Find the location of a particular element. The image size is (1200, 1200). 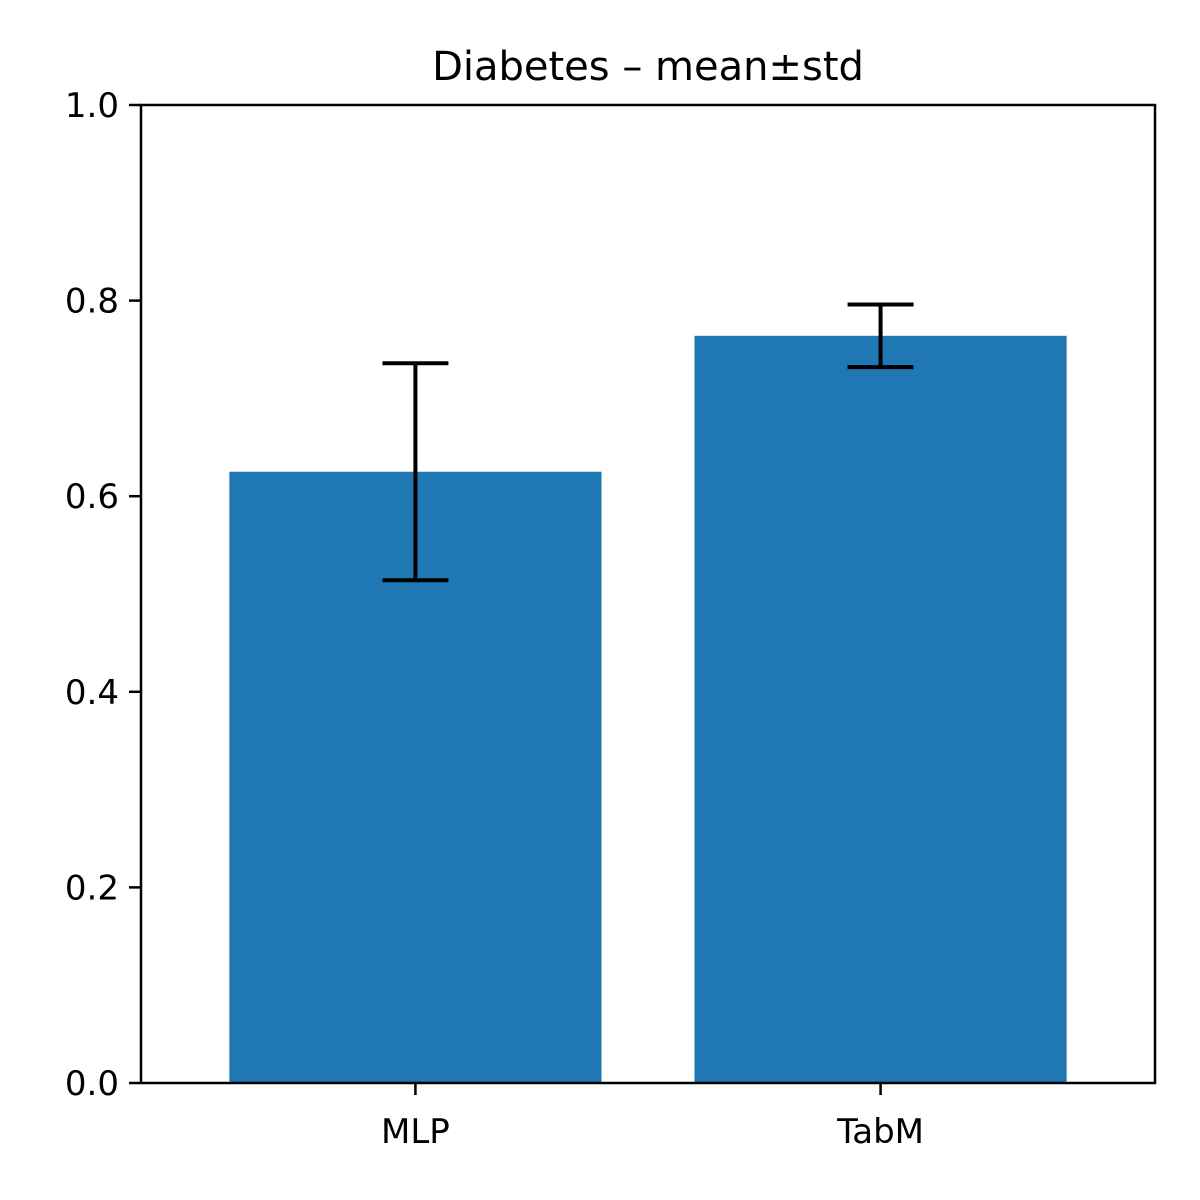

y-tick-label: 0.4 is located at coordinates (92, 693).